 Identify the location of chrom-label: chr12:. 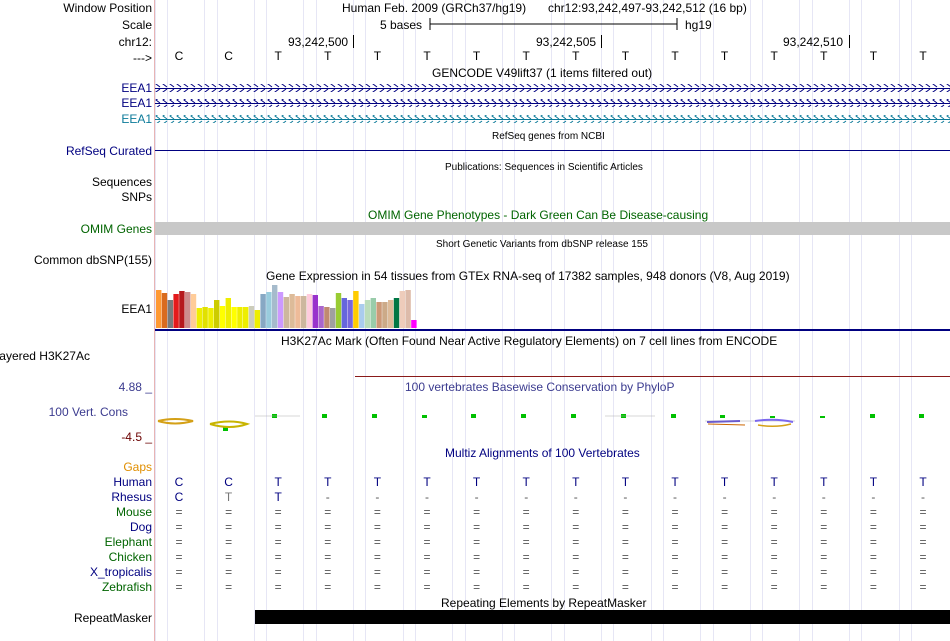
(135, 42).